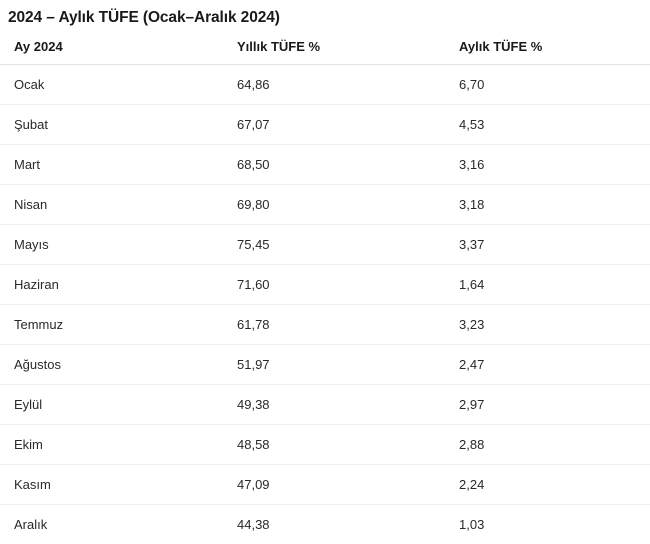 This screenshot has height=544, width=650. What do you see at coordinates (111, 245) in the screenshot?
I see `cell-month: Mayıs` at bounding box center [111, 245].